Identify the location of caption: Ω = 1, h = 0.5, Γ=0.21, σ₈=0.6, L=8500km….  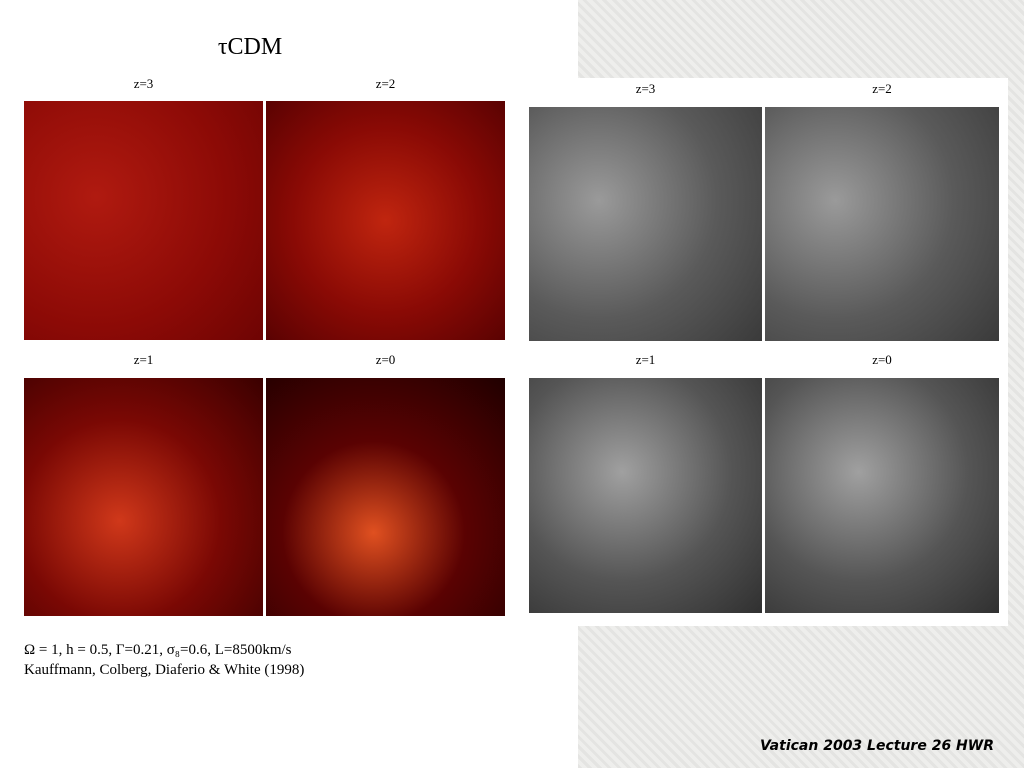
(164, 660).